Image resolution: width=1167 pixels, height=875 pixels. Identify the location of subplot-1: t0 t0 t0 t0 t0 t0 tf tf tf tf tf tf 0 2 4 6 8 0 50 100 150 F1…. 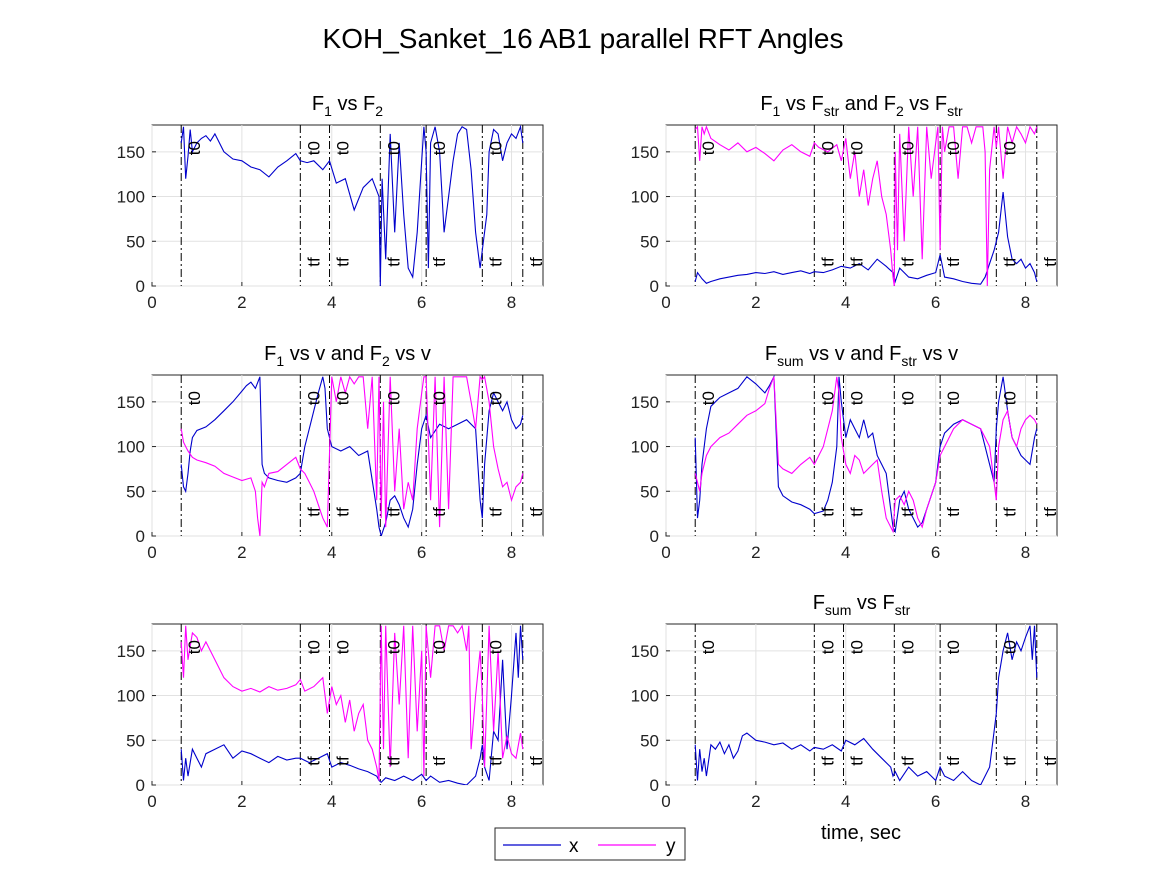
(331, 202).